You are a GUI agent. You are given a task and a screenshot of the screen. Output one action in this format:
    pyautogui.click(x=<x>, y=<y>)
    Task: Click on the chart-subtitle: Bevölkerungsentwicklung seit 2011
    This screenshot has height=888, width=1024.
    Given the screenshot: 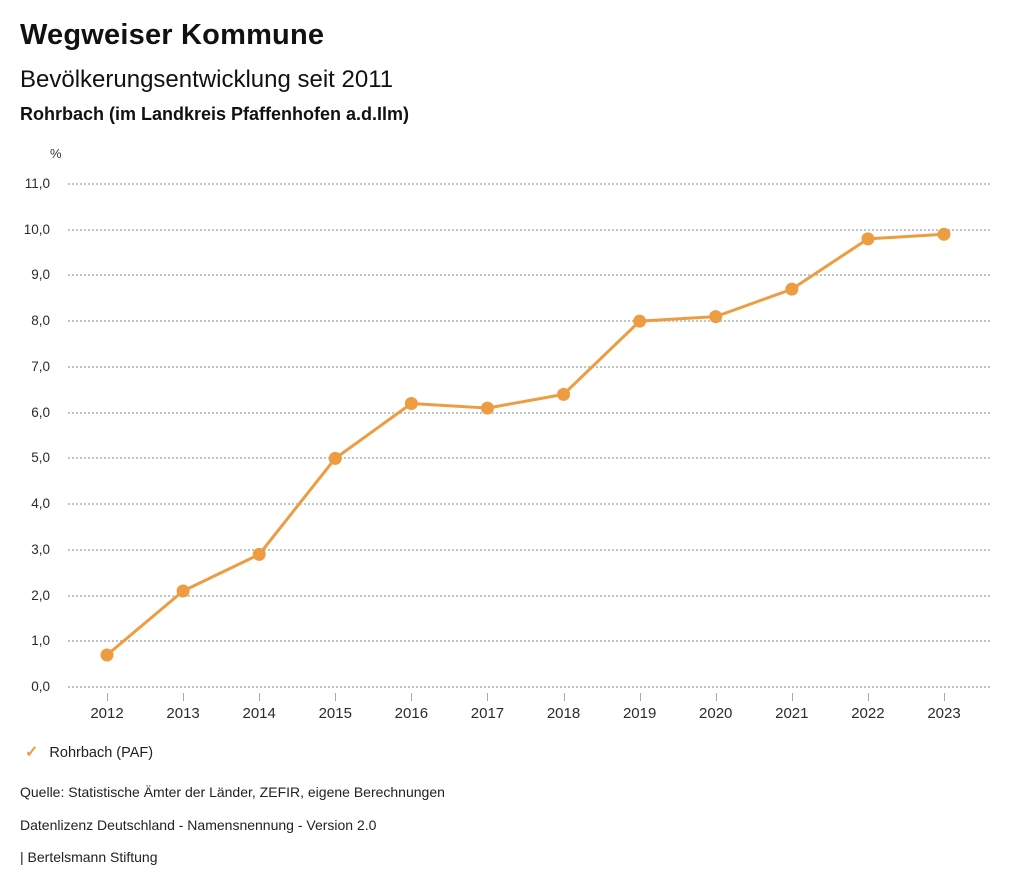 What is the action you would take?
    pyautogui.click(x=207, y=79)
    